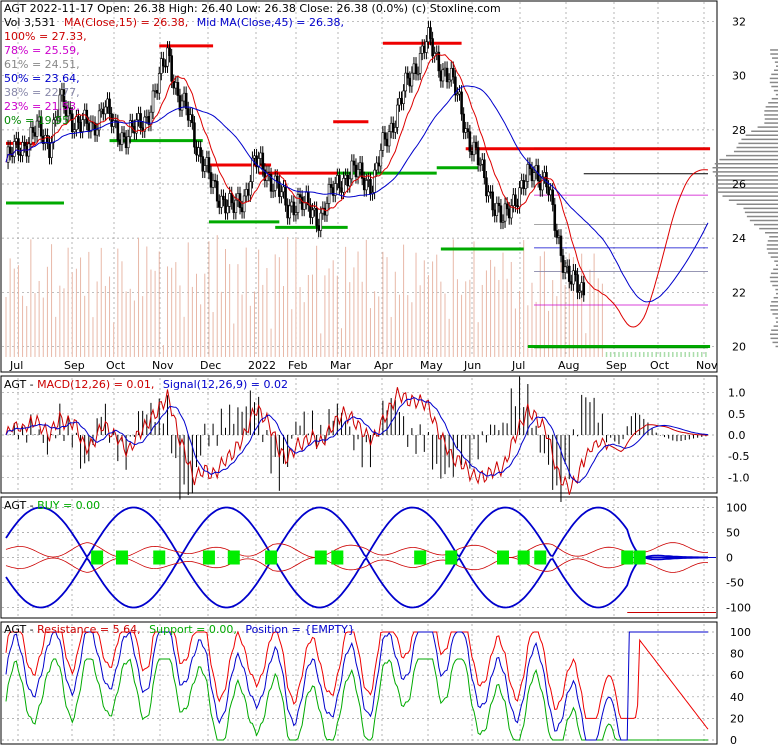 The width and height of the screenshot is (778, 746). What do you see at coordinates (660, 365) in the screenshot?
I see `x-tick-label: Oct` at bounding box center [660, 365].